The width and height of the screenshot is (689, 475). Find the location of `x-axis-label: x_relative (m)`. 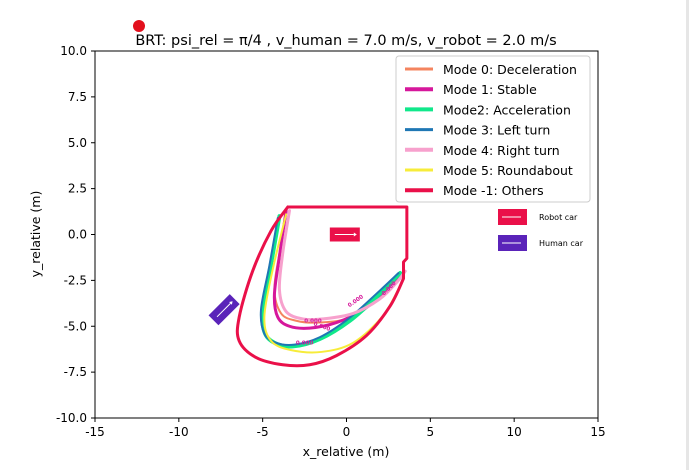

x-axis-label: x_relative (m) is located at coordinates (346, 451).